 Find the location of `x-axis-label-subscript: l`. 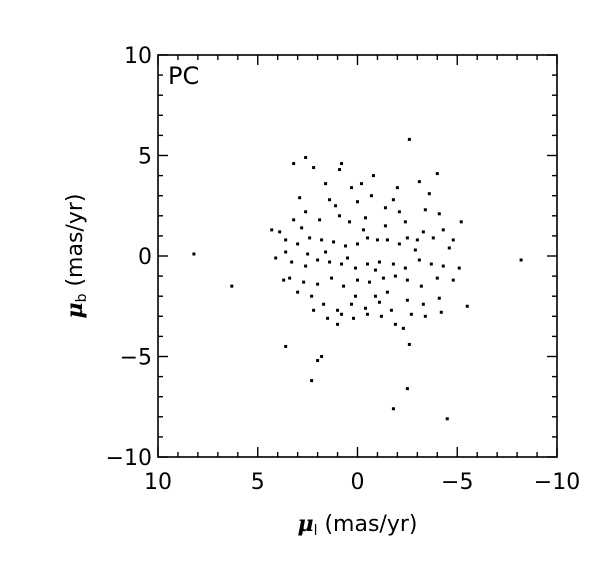

x-axis-label-subscript: l is located at coordinates (316, 531).